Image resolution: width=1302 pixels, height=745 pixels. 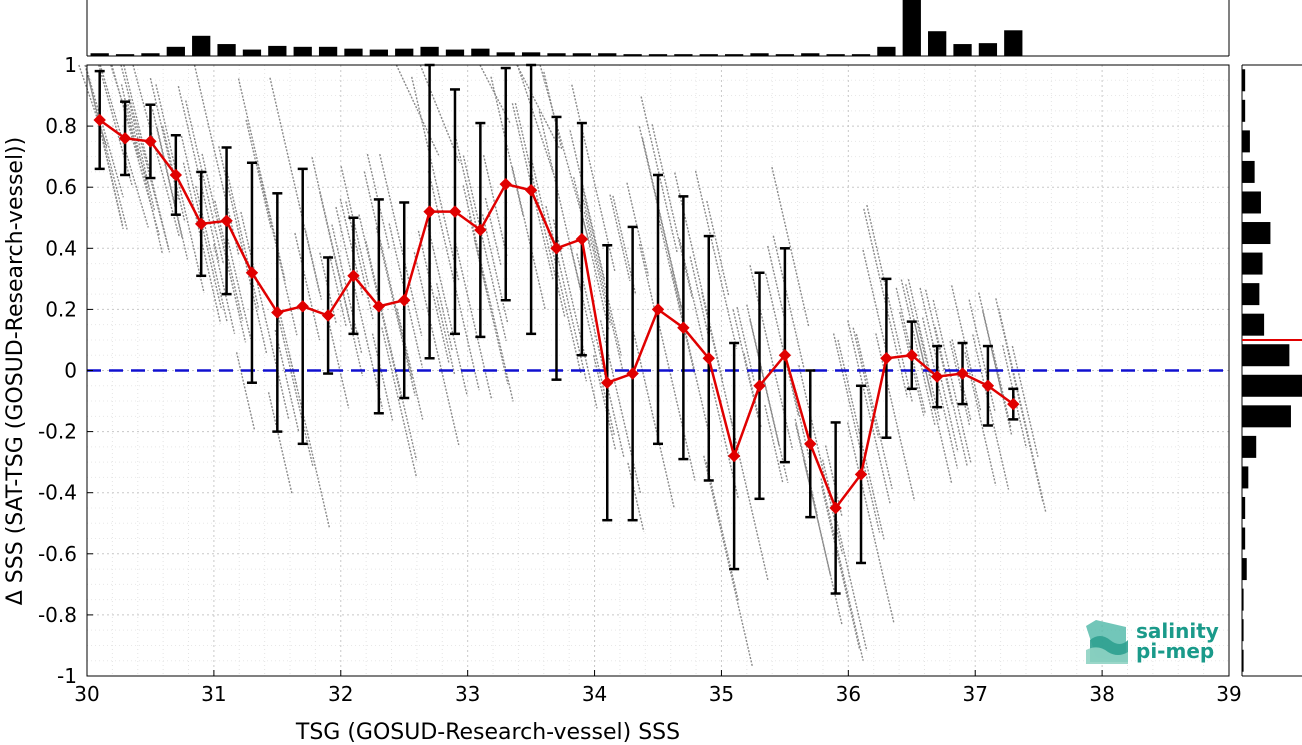 I want to click on x-tick-label: 30, so click(x=86, y=694).